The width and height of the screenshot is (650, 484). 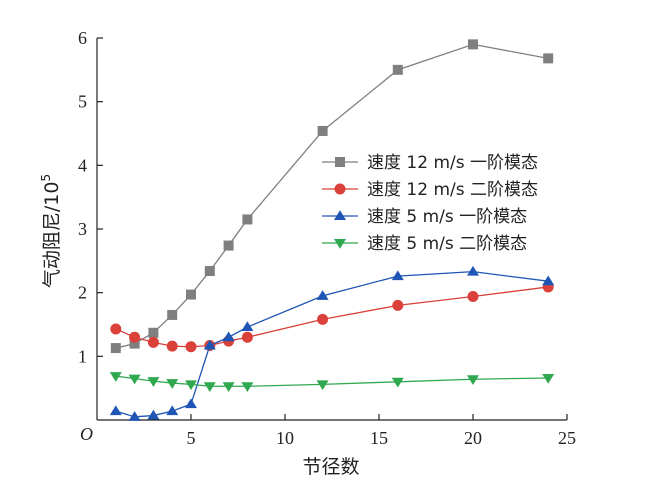 What do you see at coordinates (447, 217) in the screenshot?
I see `legend-label: 速度 5 m/s 一阶模态` at bounding box center [447, 217].